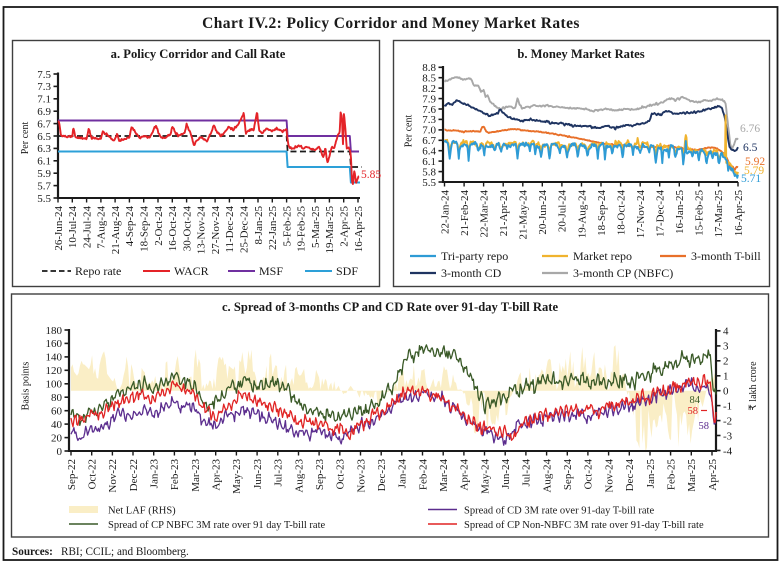  What do you see at coordinates (102, 227) in the screenshot?
I see `svg-text: 7-Aug-24` at bounding box center [102, 227].